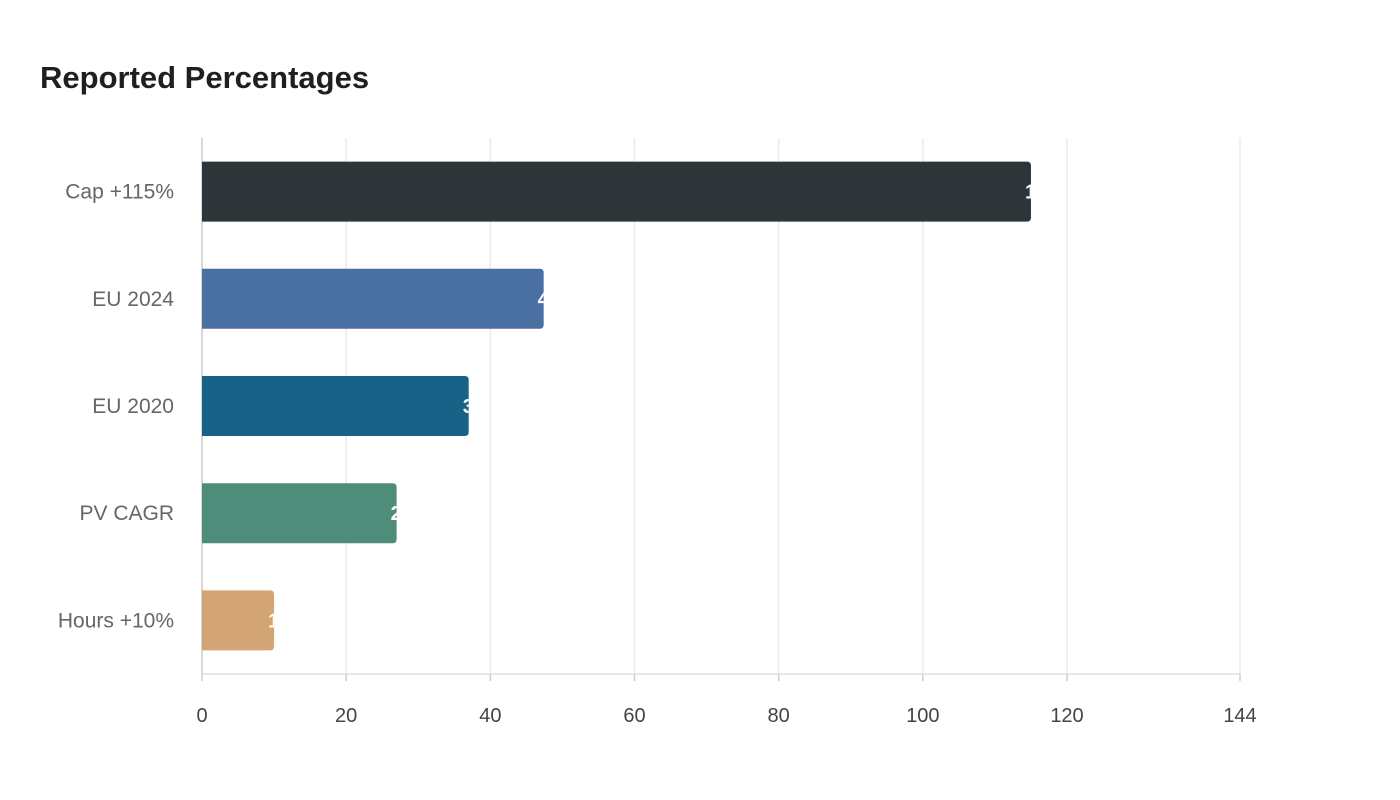 The image size is (1400, 800). What do you see at coordinates (133, 299) in the screenshot?
I see `category-label: EU 2024` at bounding box center [133, 299].